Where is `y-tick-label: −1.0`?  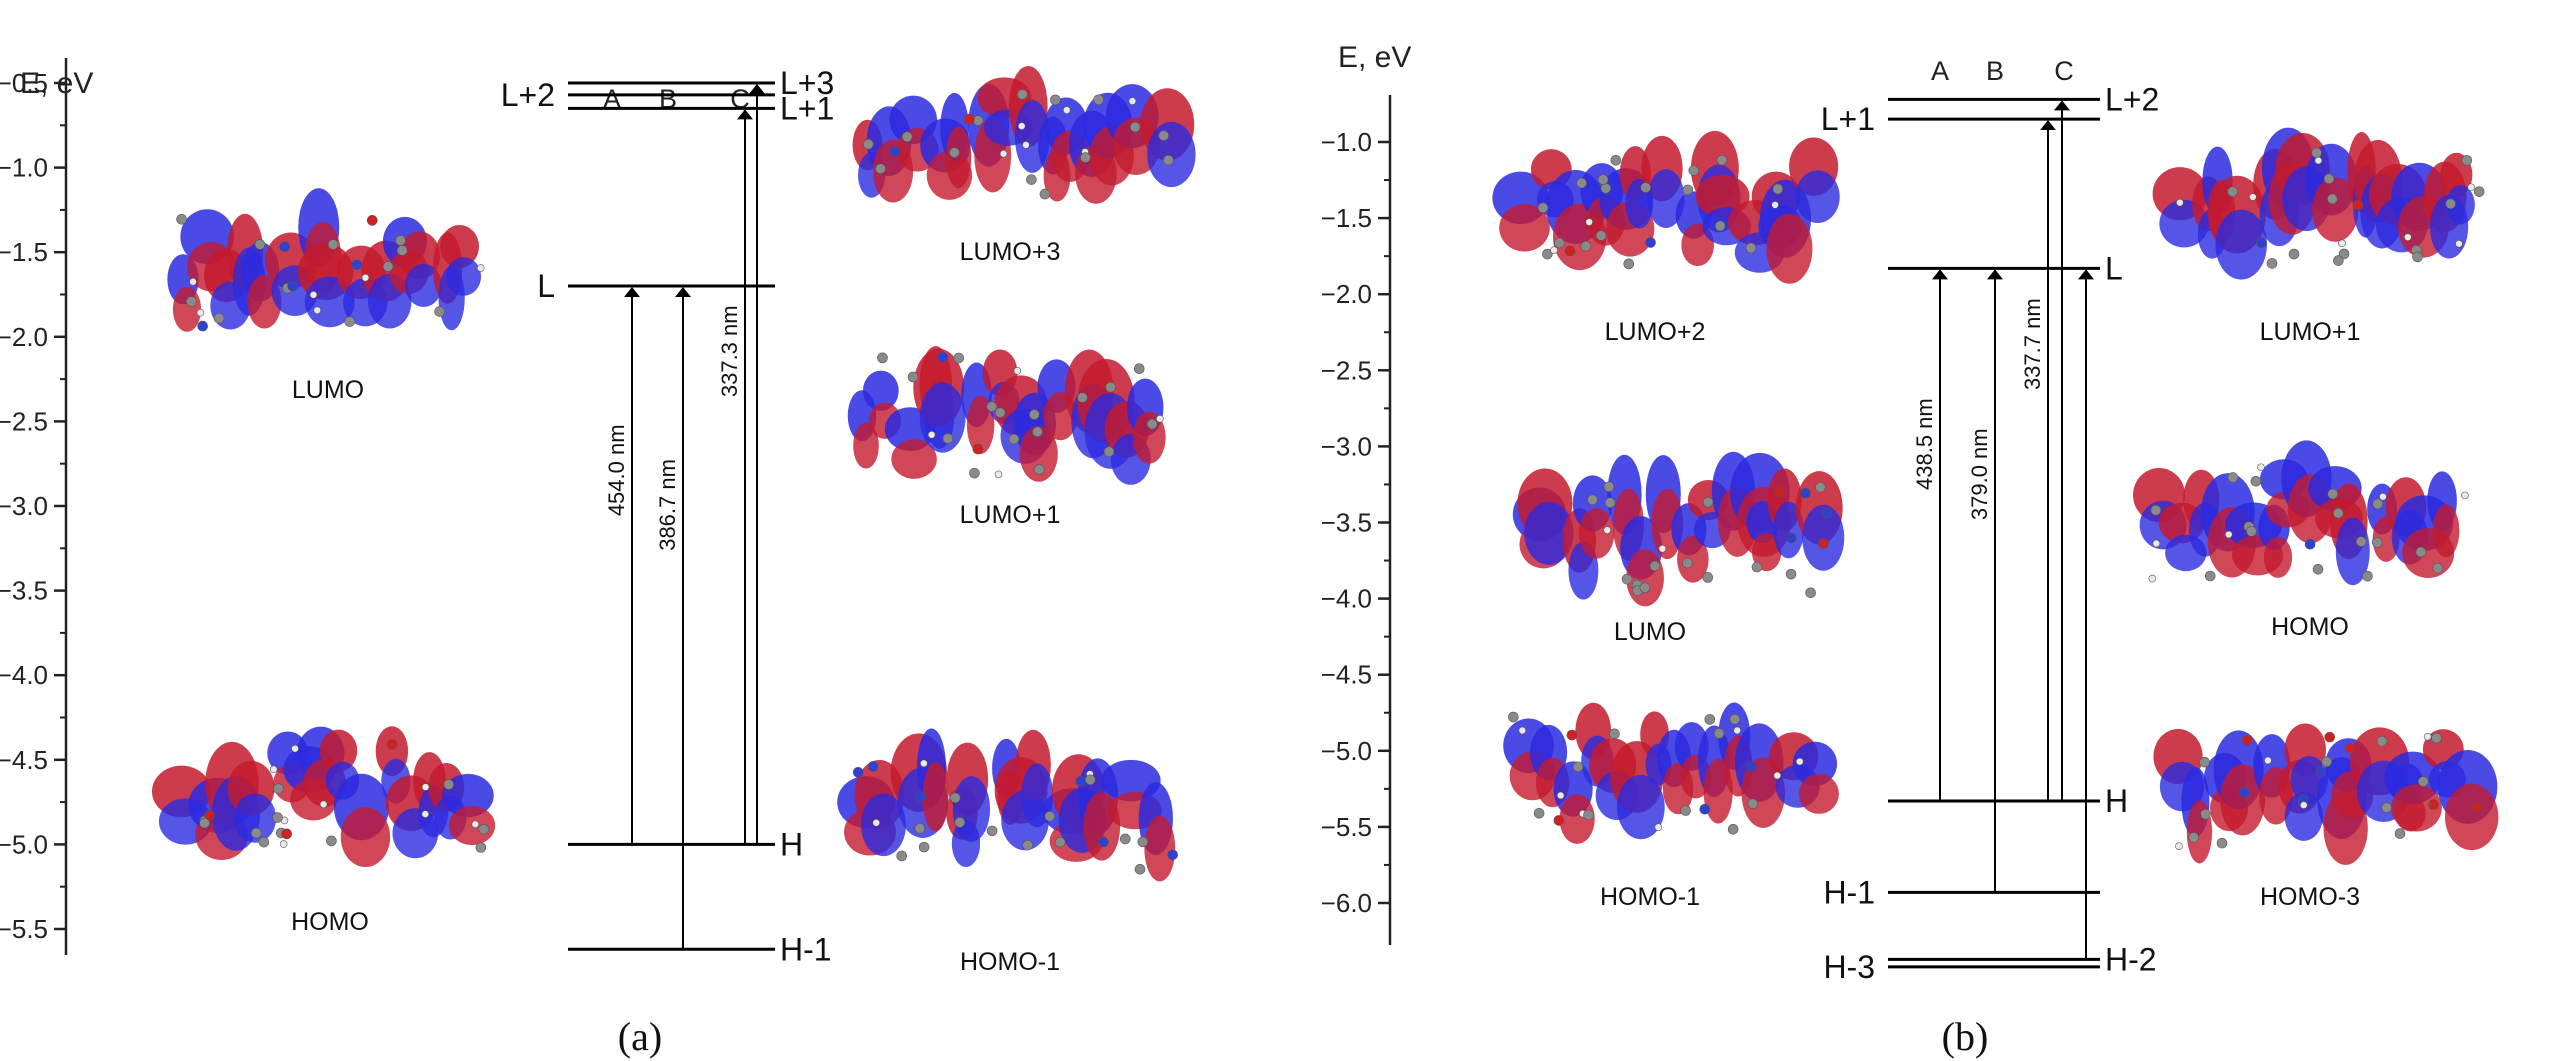
y-tick-label: −1.0 is located at coordinates (24, 168).